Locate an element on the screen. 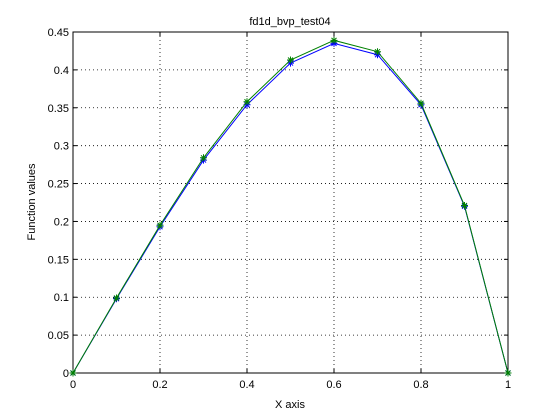 The width and height of the screenshot is (560, 420). y-tick-label: 0.1 is located at coordinates (61, 298).